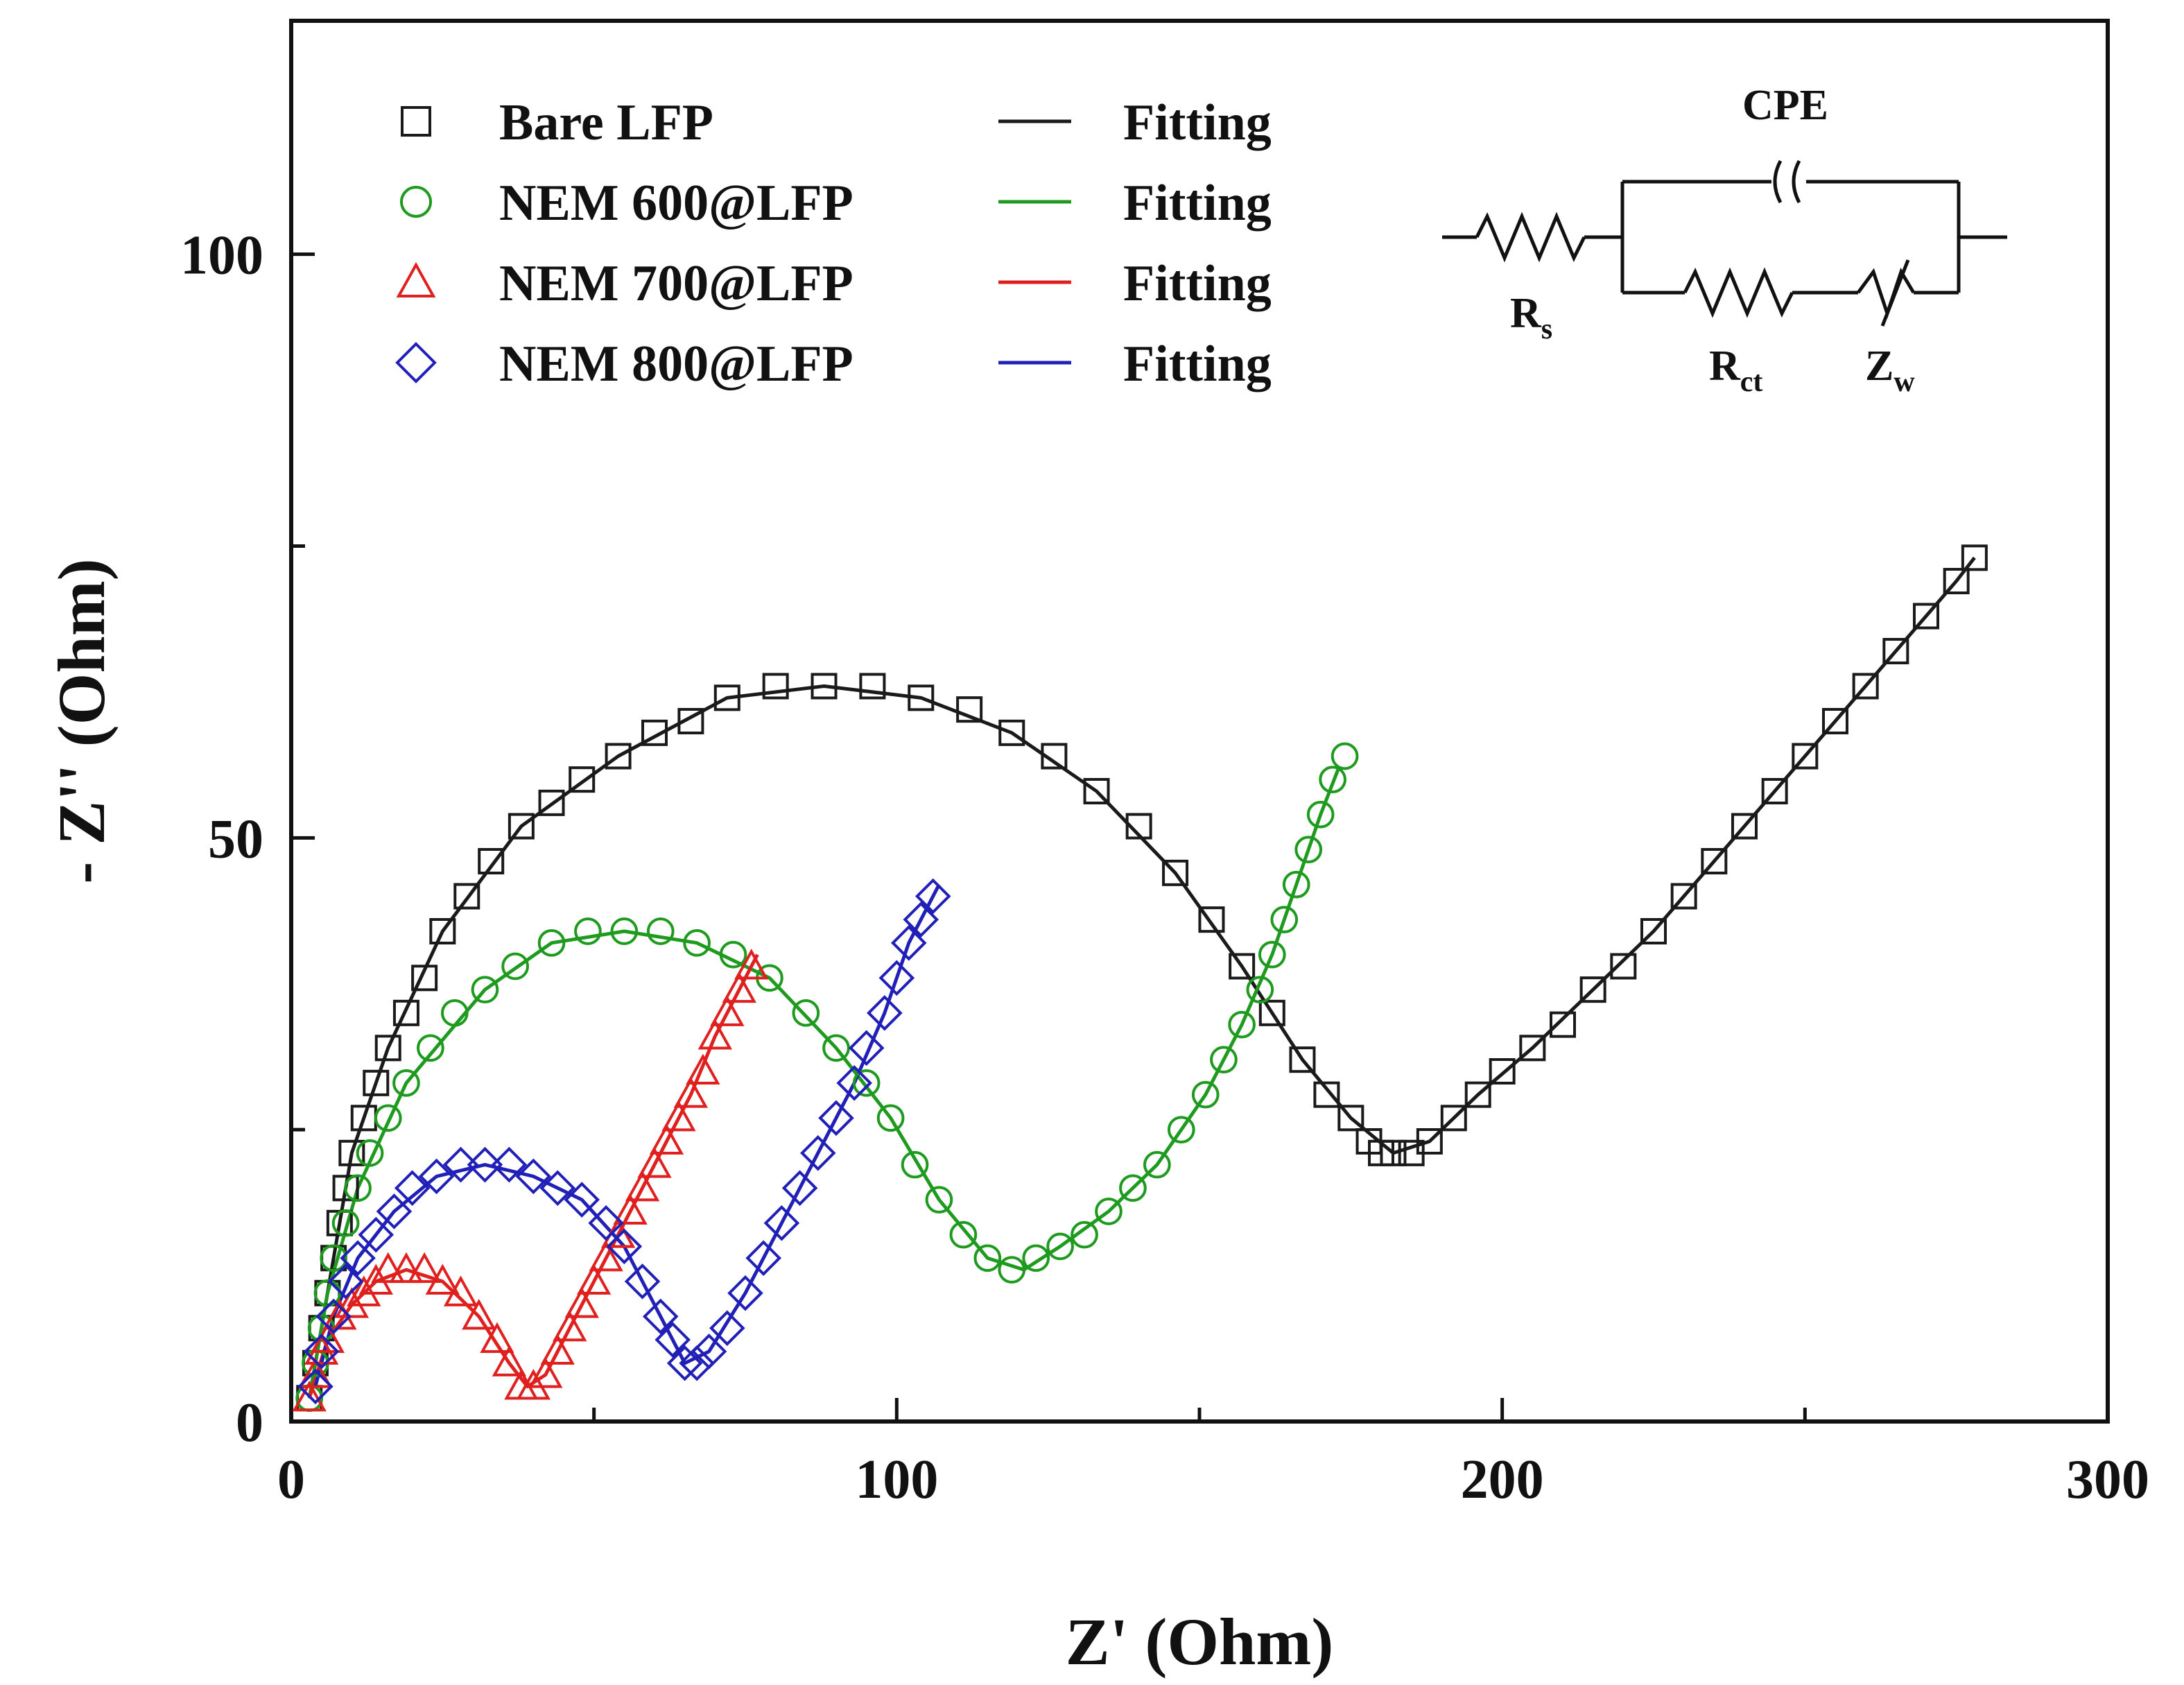  What do you see at coordinates (1724, 243) in the screenshot?
I see `equivalent-circuit-inset` at bounding box center [1724, 243].